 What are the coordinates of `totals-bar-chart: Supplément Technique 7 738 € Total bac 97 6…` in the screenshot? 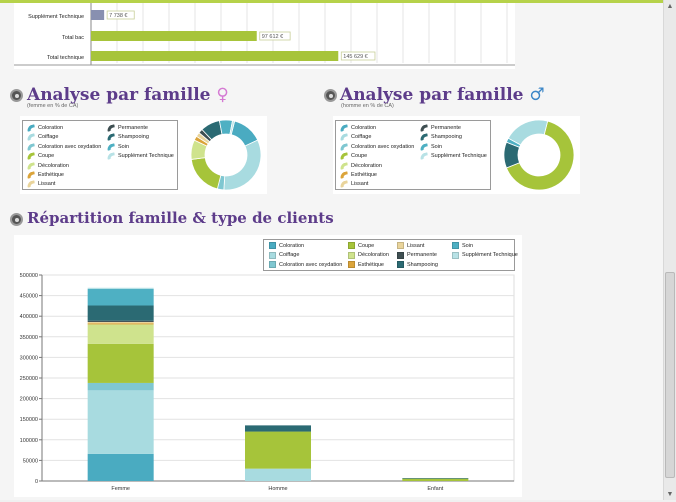 It's located at (264, 36).